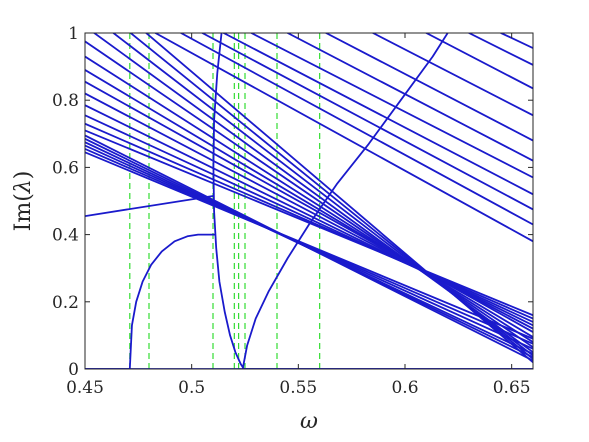  What do you see at coordinates (23, 197) in the screenshot?
I see `y-axis-label-open-paren: (` at bounding box center [23, 197].